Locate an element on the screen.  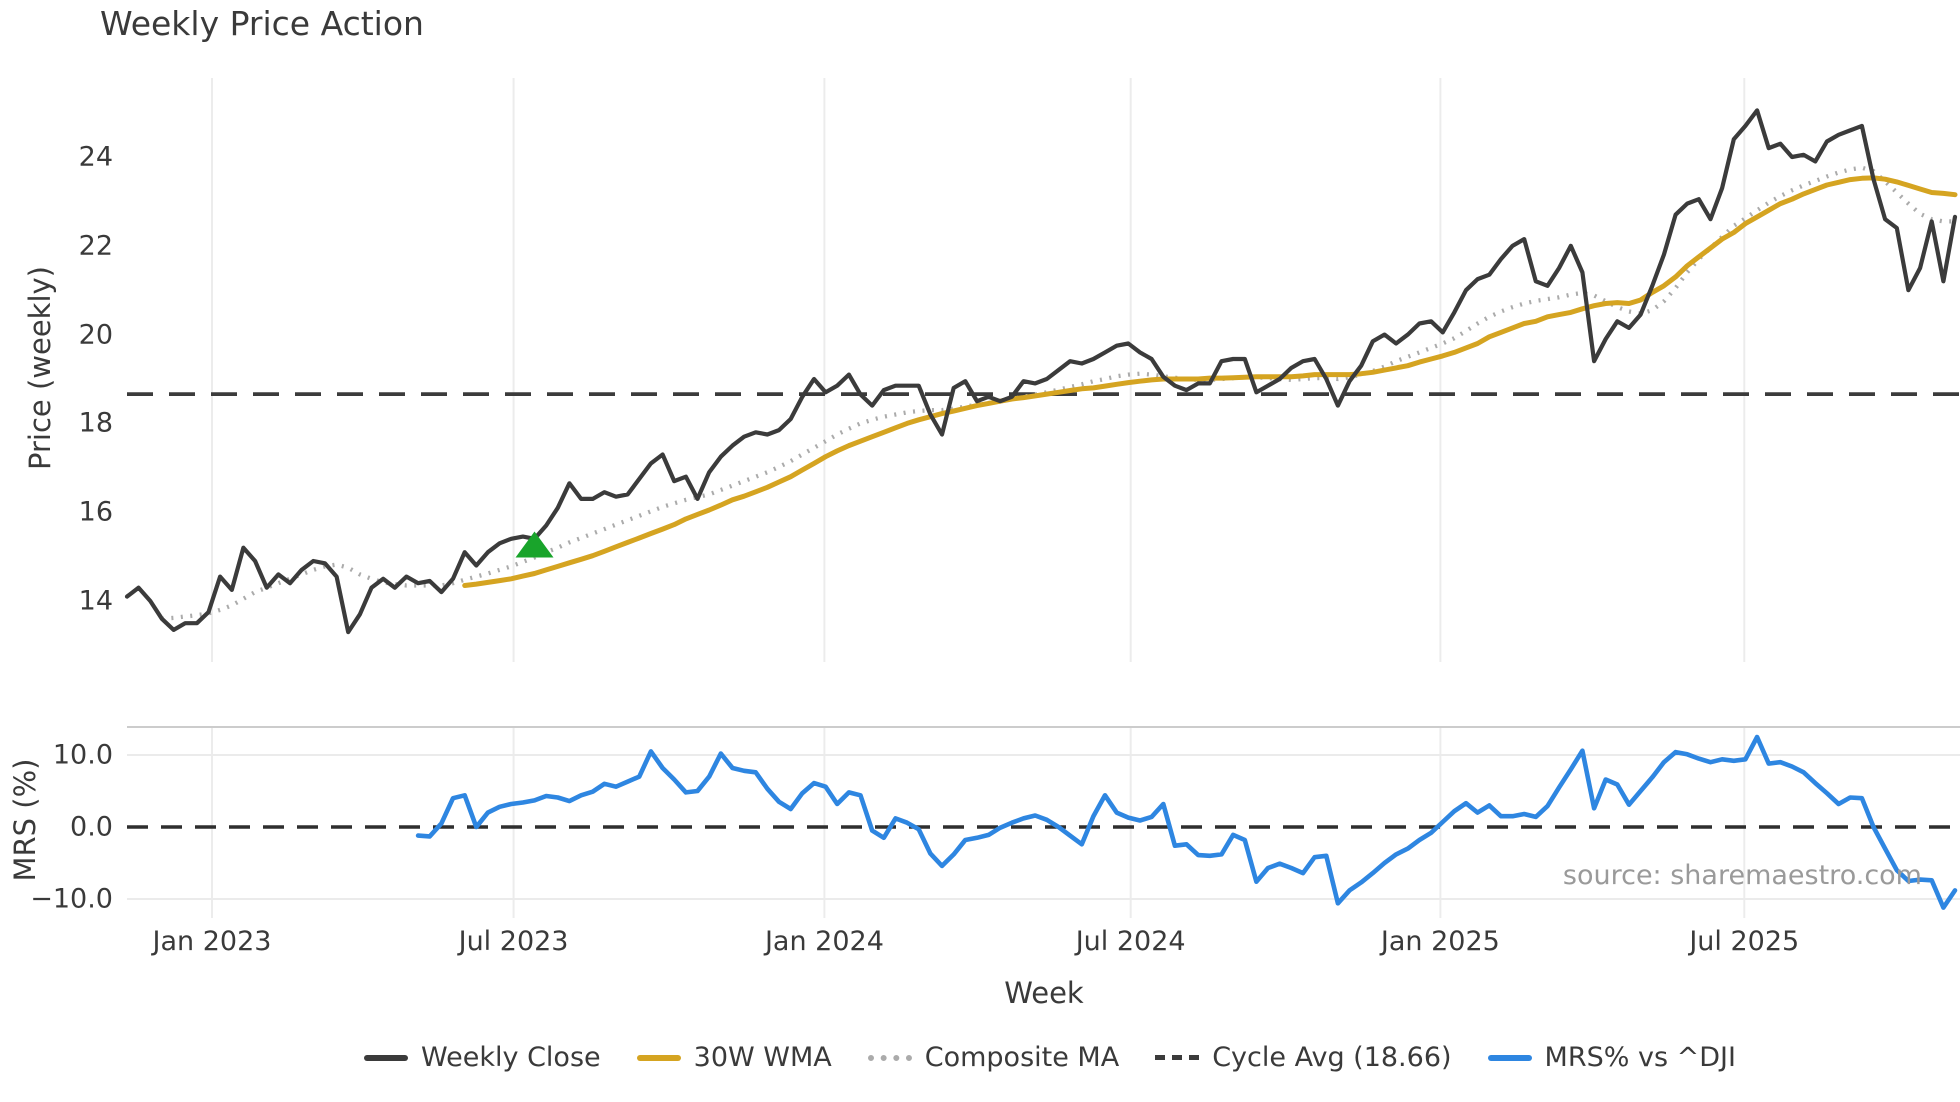
price-tick-16: 16 is located at coordinates (95, 512).